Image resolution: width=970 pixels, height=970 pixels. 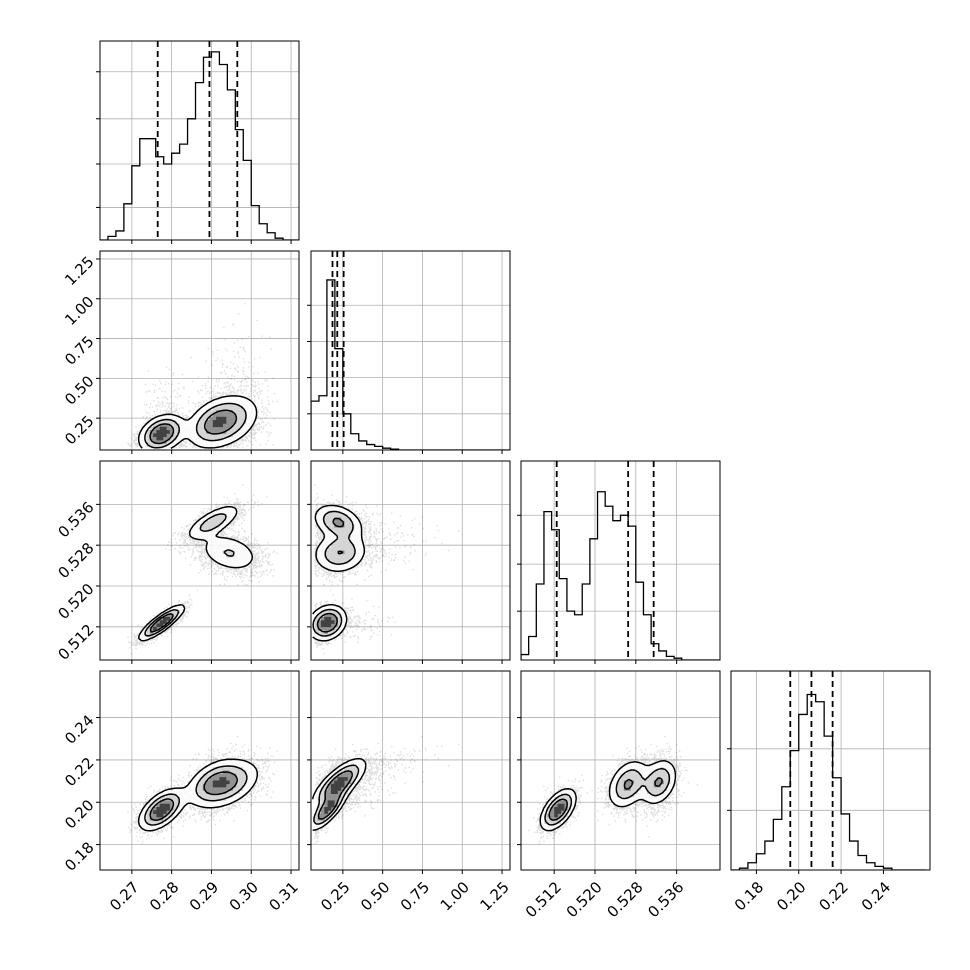 I want to click on x-tick-label: 0.75, so click(x=415, y=896).